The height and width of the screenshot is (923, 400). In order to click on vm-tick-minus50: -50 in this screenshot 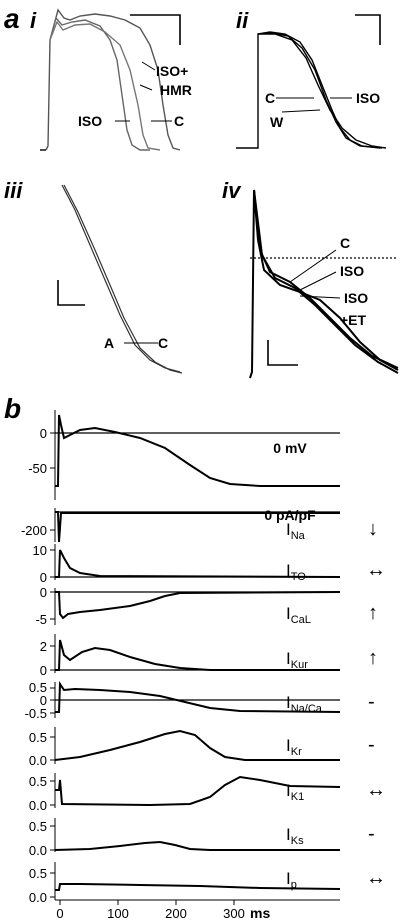, I will do `click(37, 468)`.